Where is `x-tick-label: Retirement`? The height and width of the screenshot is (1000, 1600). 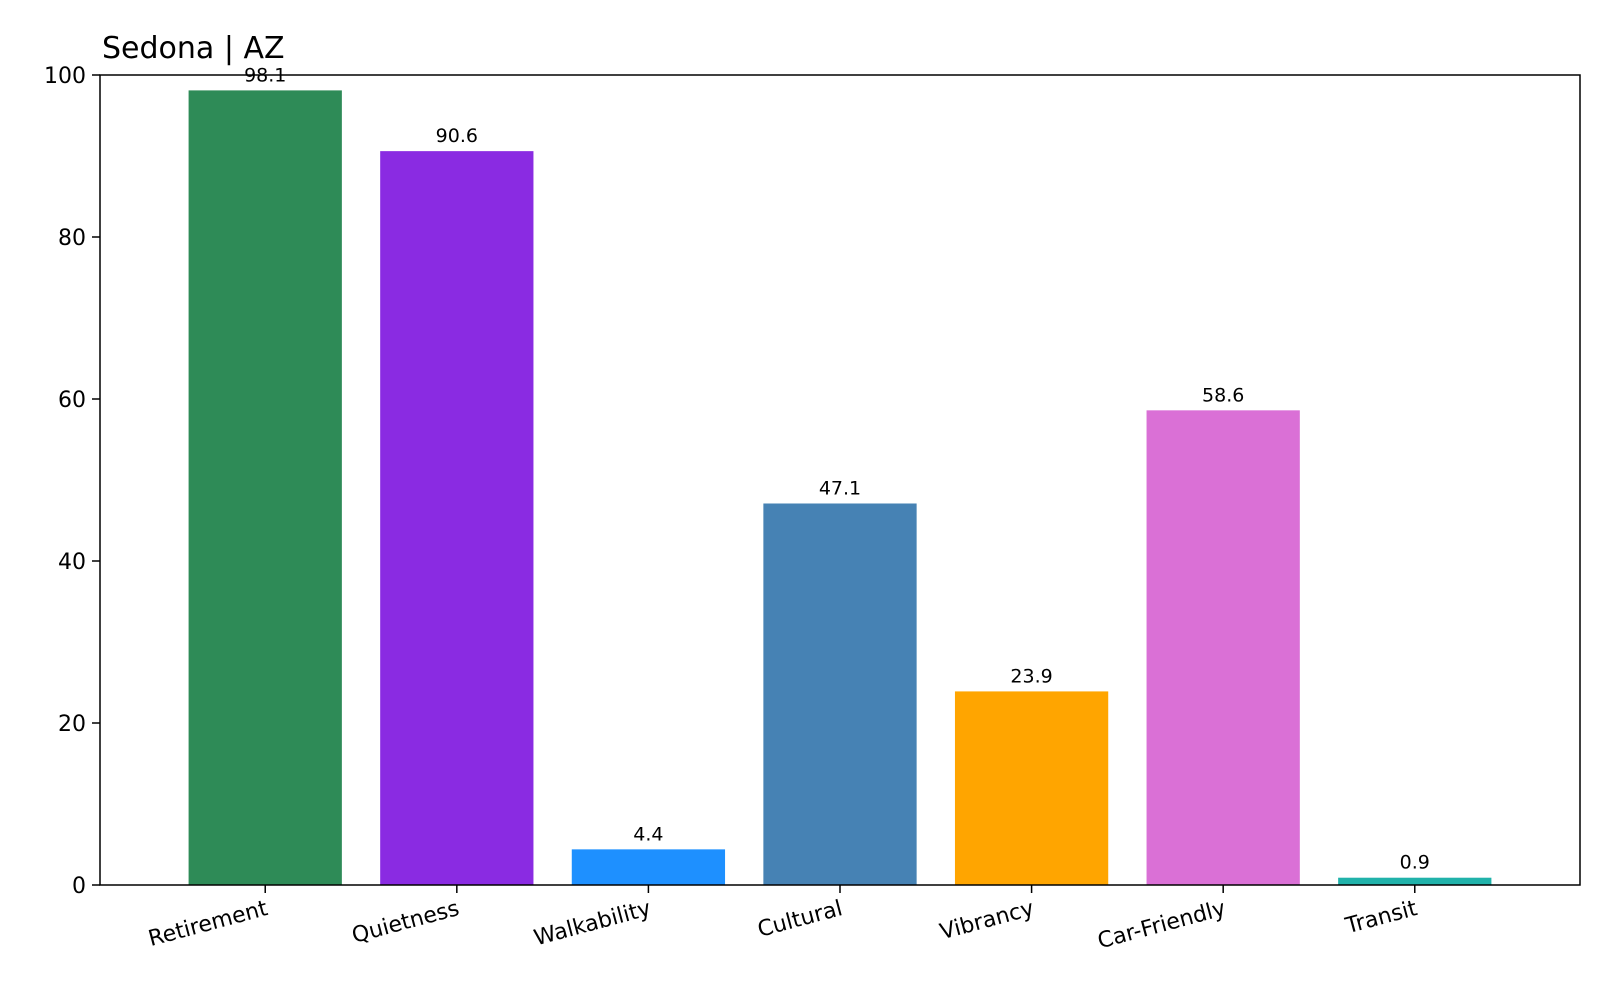
x-tick-label: Retirement is located at coordinates (208, 924).